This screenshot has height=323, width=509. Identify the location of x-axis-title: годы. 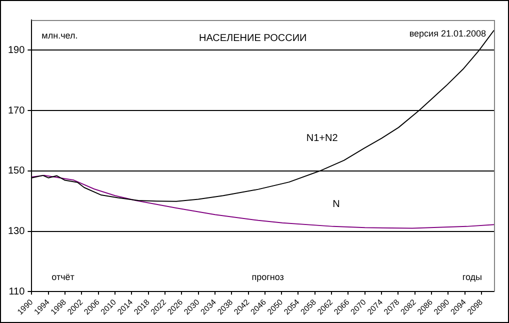
(472, 277).